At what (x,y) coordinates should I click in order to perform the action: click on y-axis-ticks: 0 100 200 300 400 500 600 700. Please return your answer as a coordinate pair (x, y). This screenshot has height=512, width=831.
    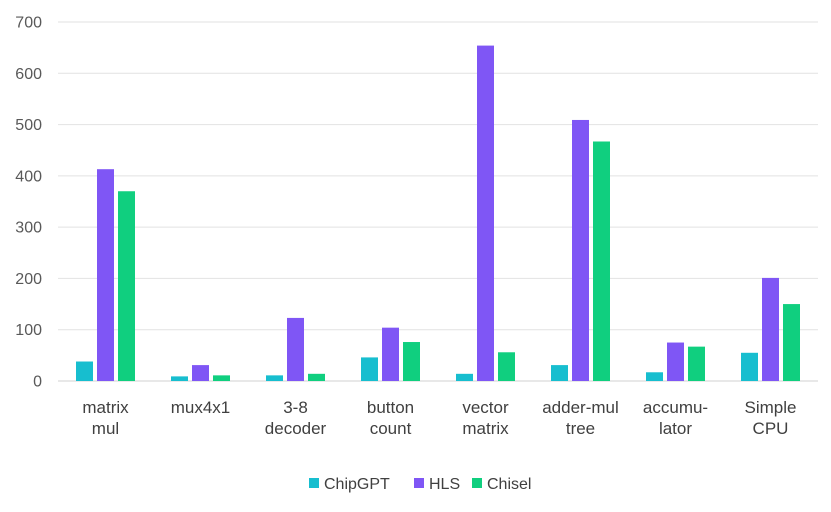
    Looking at the image, I should click on (28, 203).